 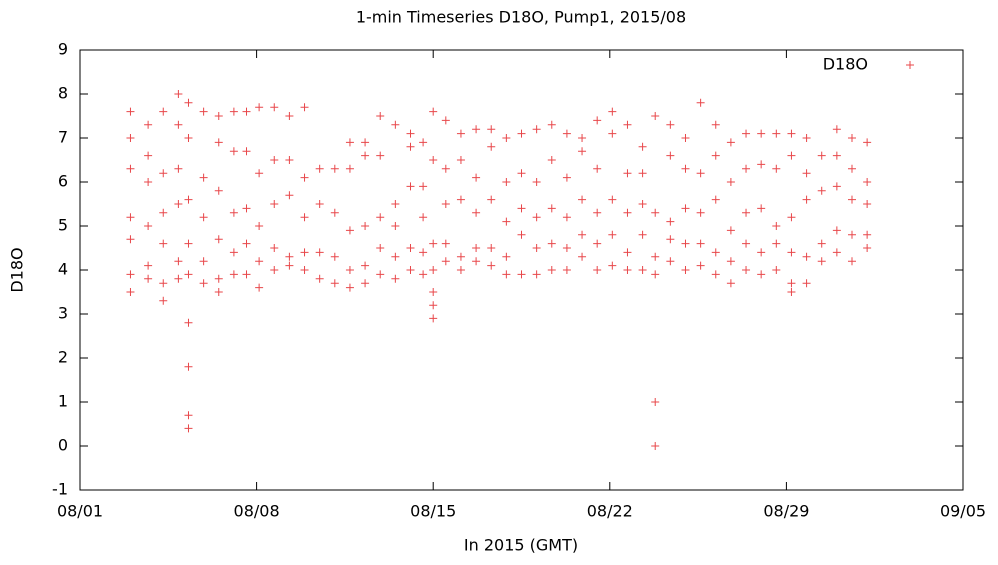 What do you see at coordinates (521, 545) in the screenshot?
I see `x-axis-label: In 2015 (GMT)` at bounding box center [521, 545].